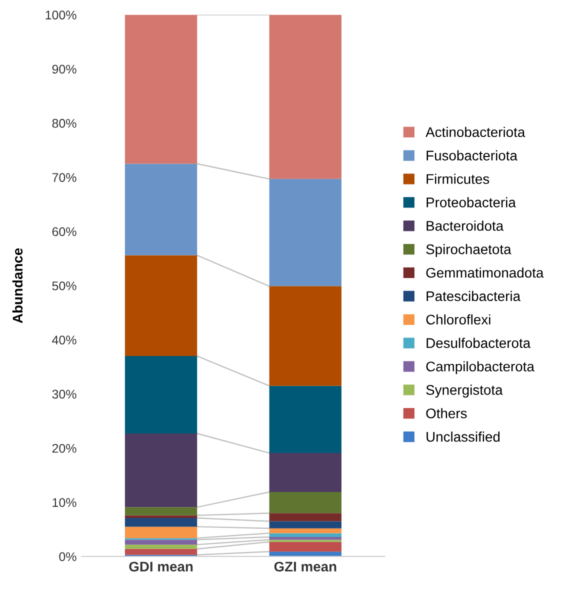  Describe the element at coordinates (478, 343) in the screenshot. I see `legend-label: Desulfobacterota` at that location.